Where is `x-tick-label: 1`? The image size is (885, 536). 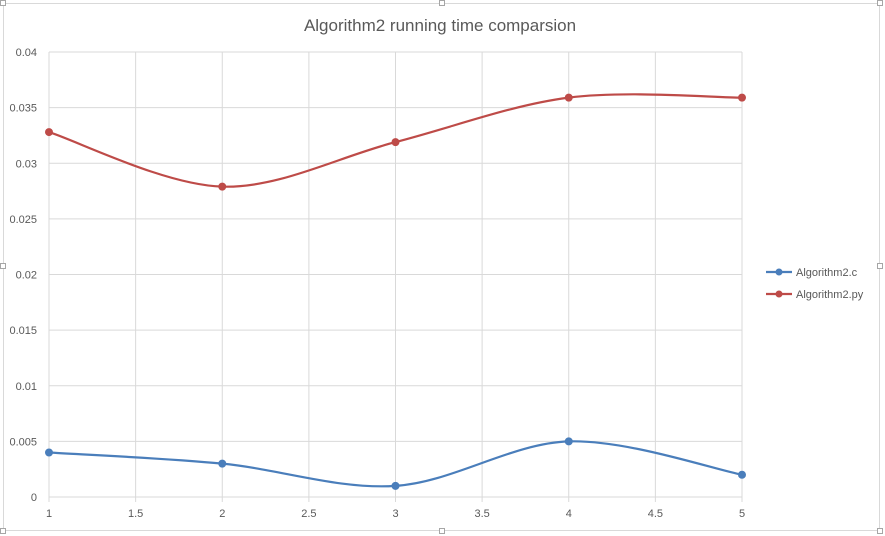 x-tick-label: 1 is located at coordinates (49, 514).